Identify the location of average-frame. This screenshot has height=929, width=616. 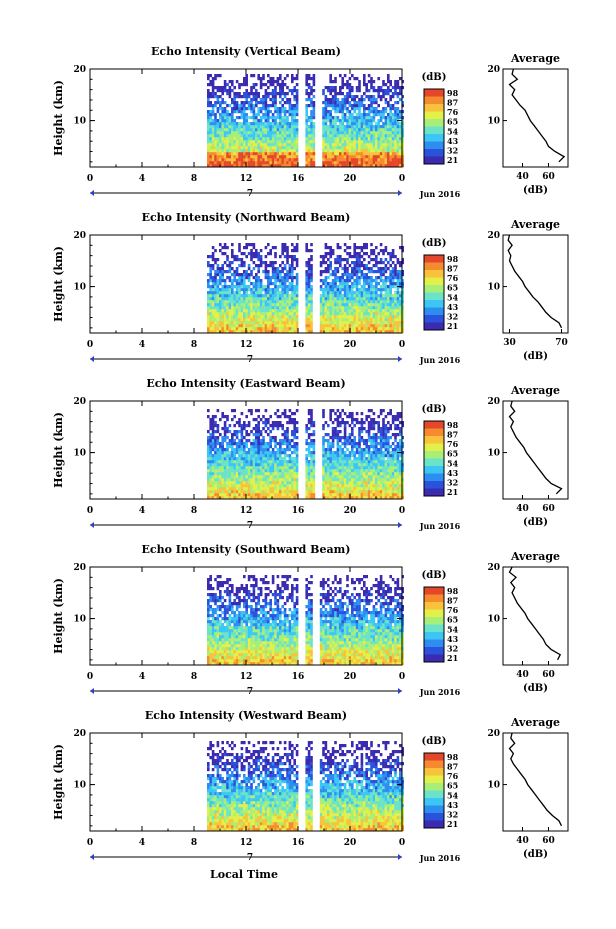
(535, 450).